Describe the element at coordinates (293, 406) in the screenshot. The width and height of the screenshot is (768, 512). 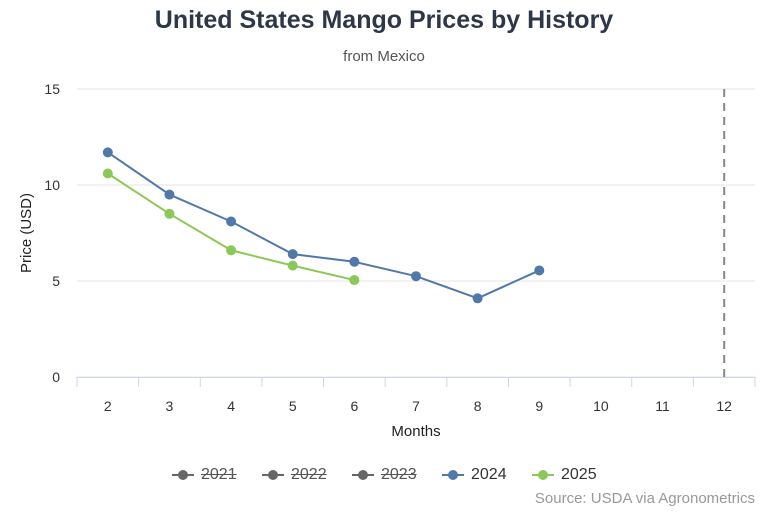
I see `x-tick-label: 5` at that location.